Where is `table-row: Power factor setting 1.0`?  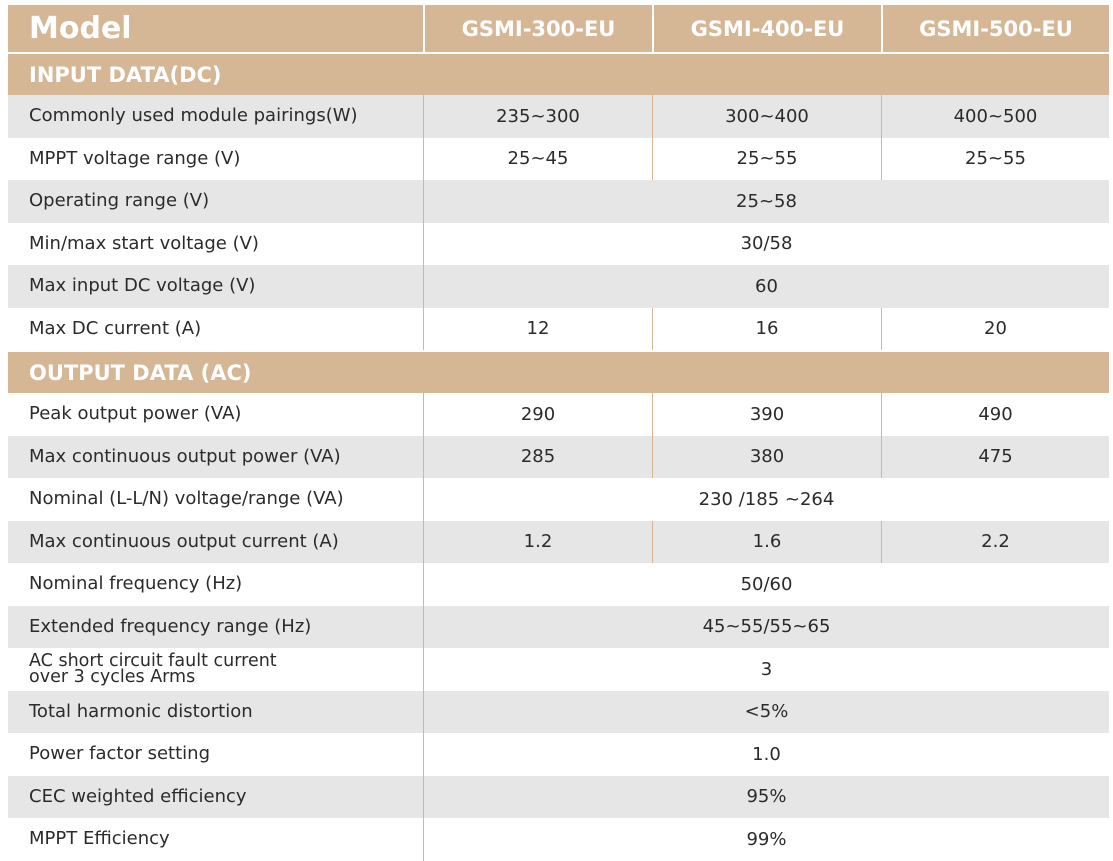
table-row: Power factor setting 1.0 is located at coordinates (558, 754).